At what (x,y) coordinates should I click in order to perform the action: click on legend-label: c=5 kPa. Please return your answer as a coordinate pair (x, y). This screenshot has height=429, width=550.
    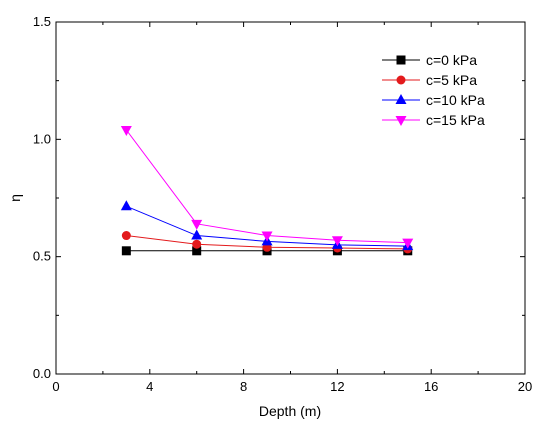
    Looking at the image, I should click on (451, 80).